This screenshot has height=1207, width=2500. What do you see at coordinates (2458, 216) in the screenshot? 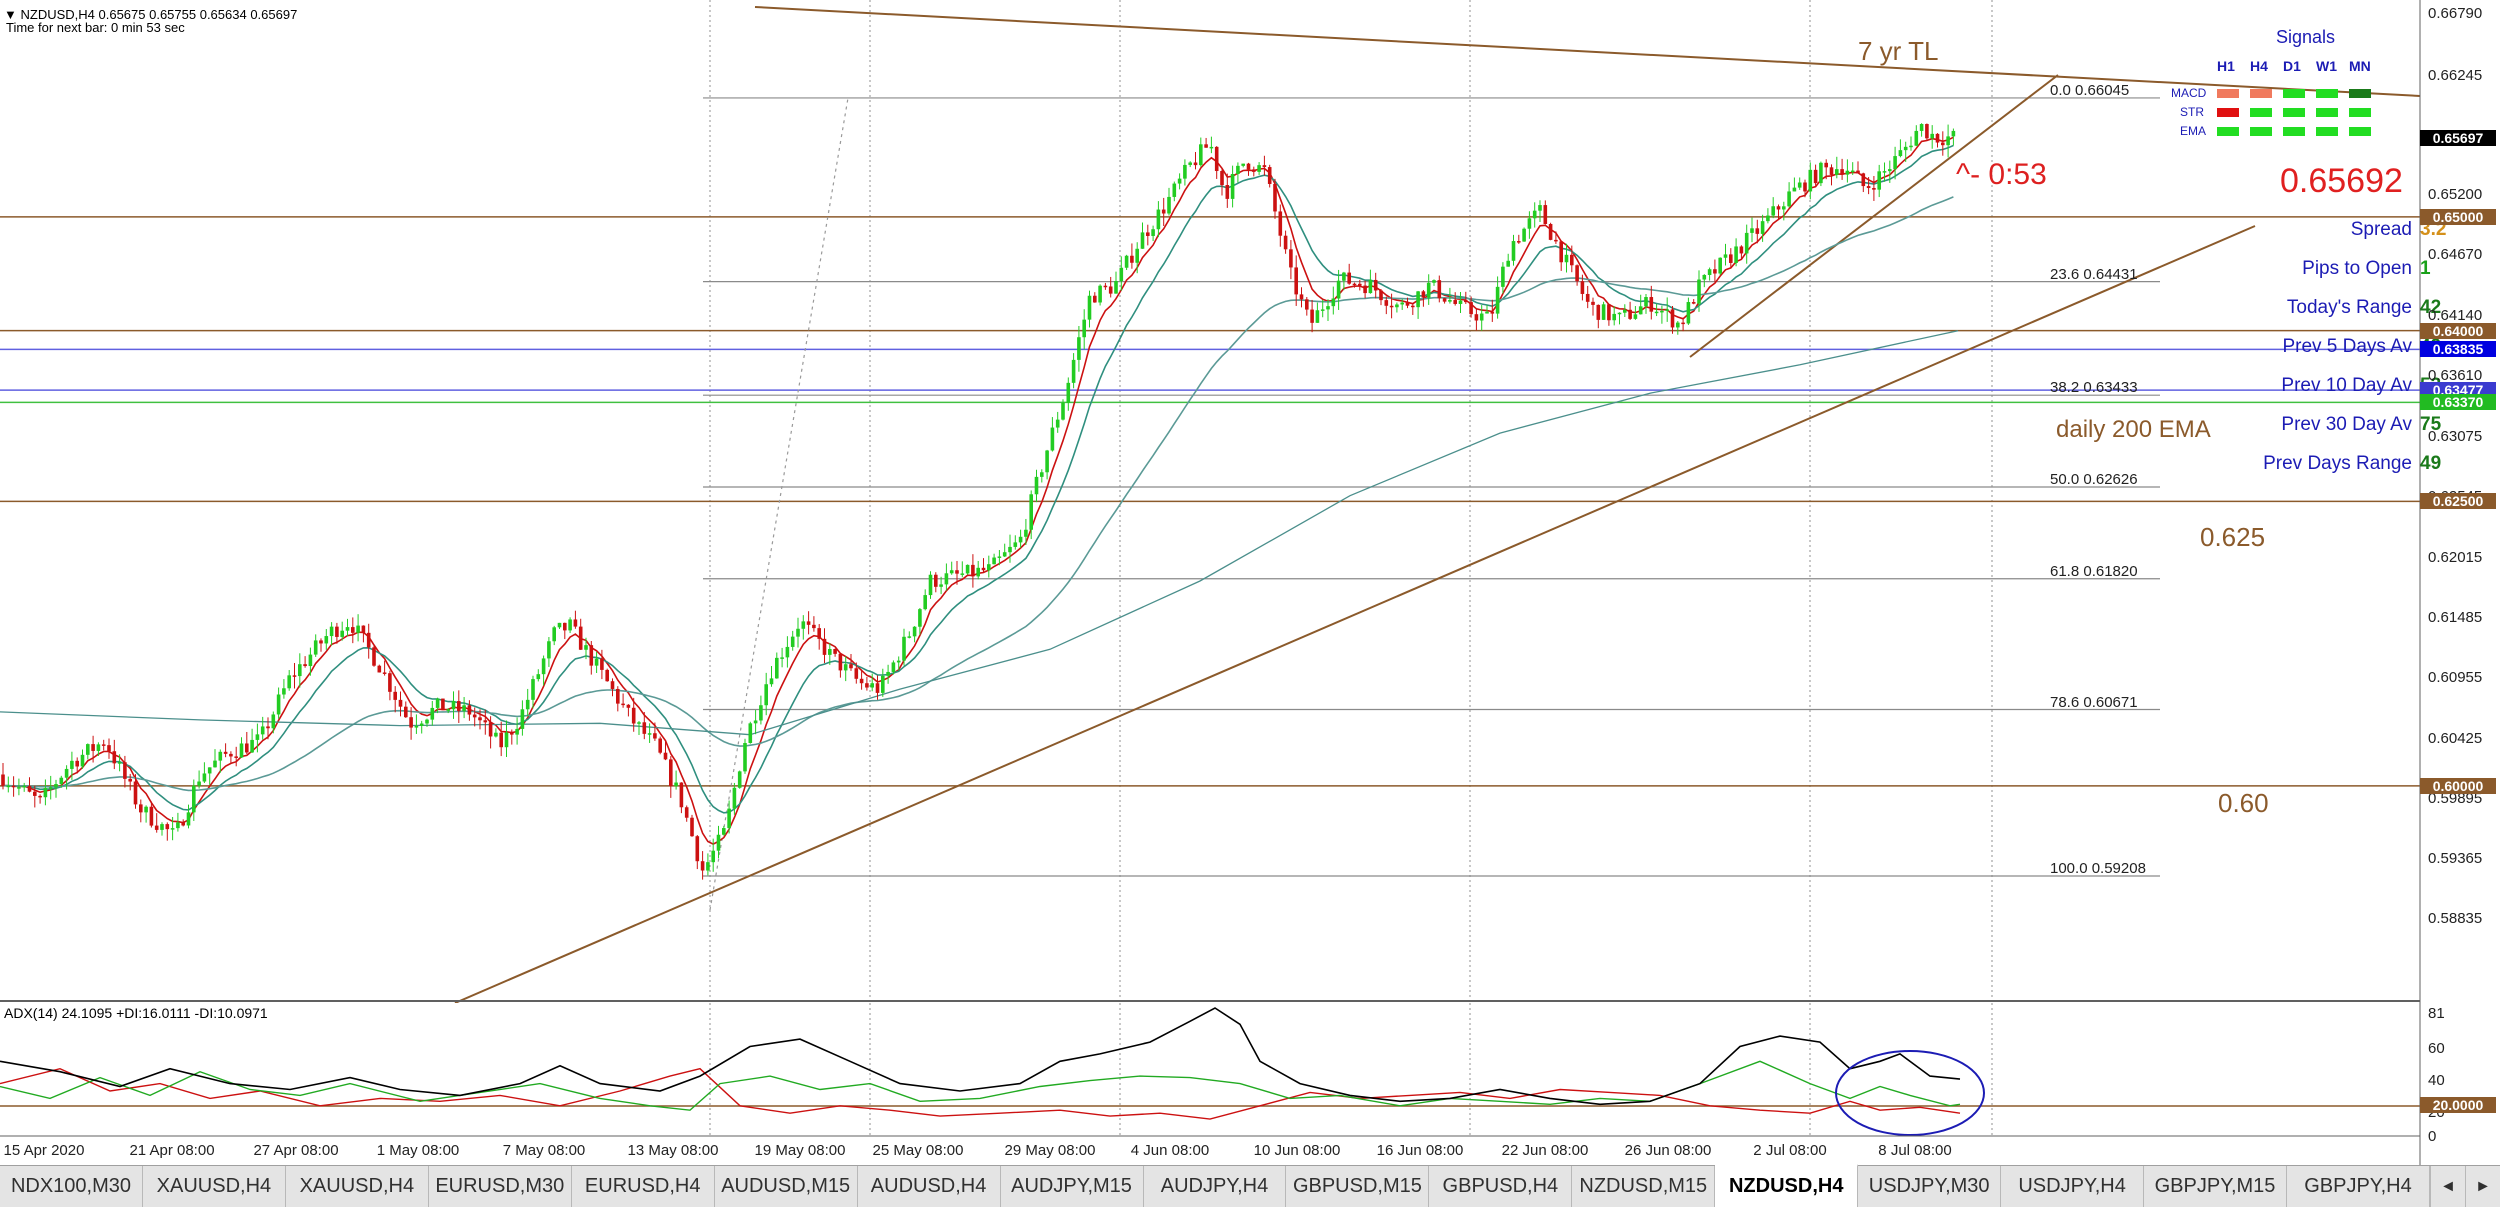
I see `price-highlight-box: 0.65000` at bounding box center [2458, 216].